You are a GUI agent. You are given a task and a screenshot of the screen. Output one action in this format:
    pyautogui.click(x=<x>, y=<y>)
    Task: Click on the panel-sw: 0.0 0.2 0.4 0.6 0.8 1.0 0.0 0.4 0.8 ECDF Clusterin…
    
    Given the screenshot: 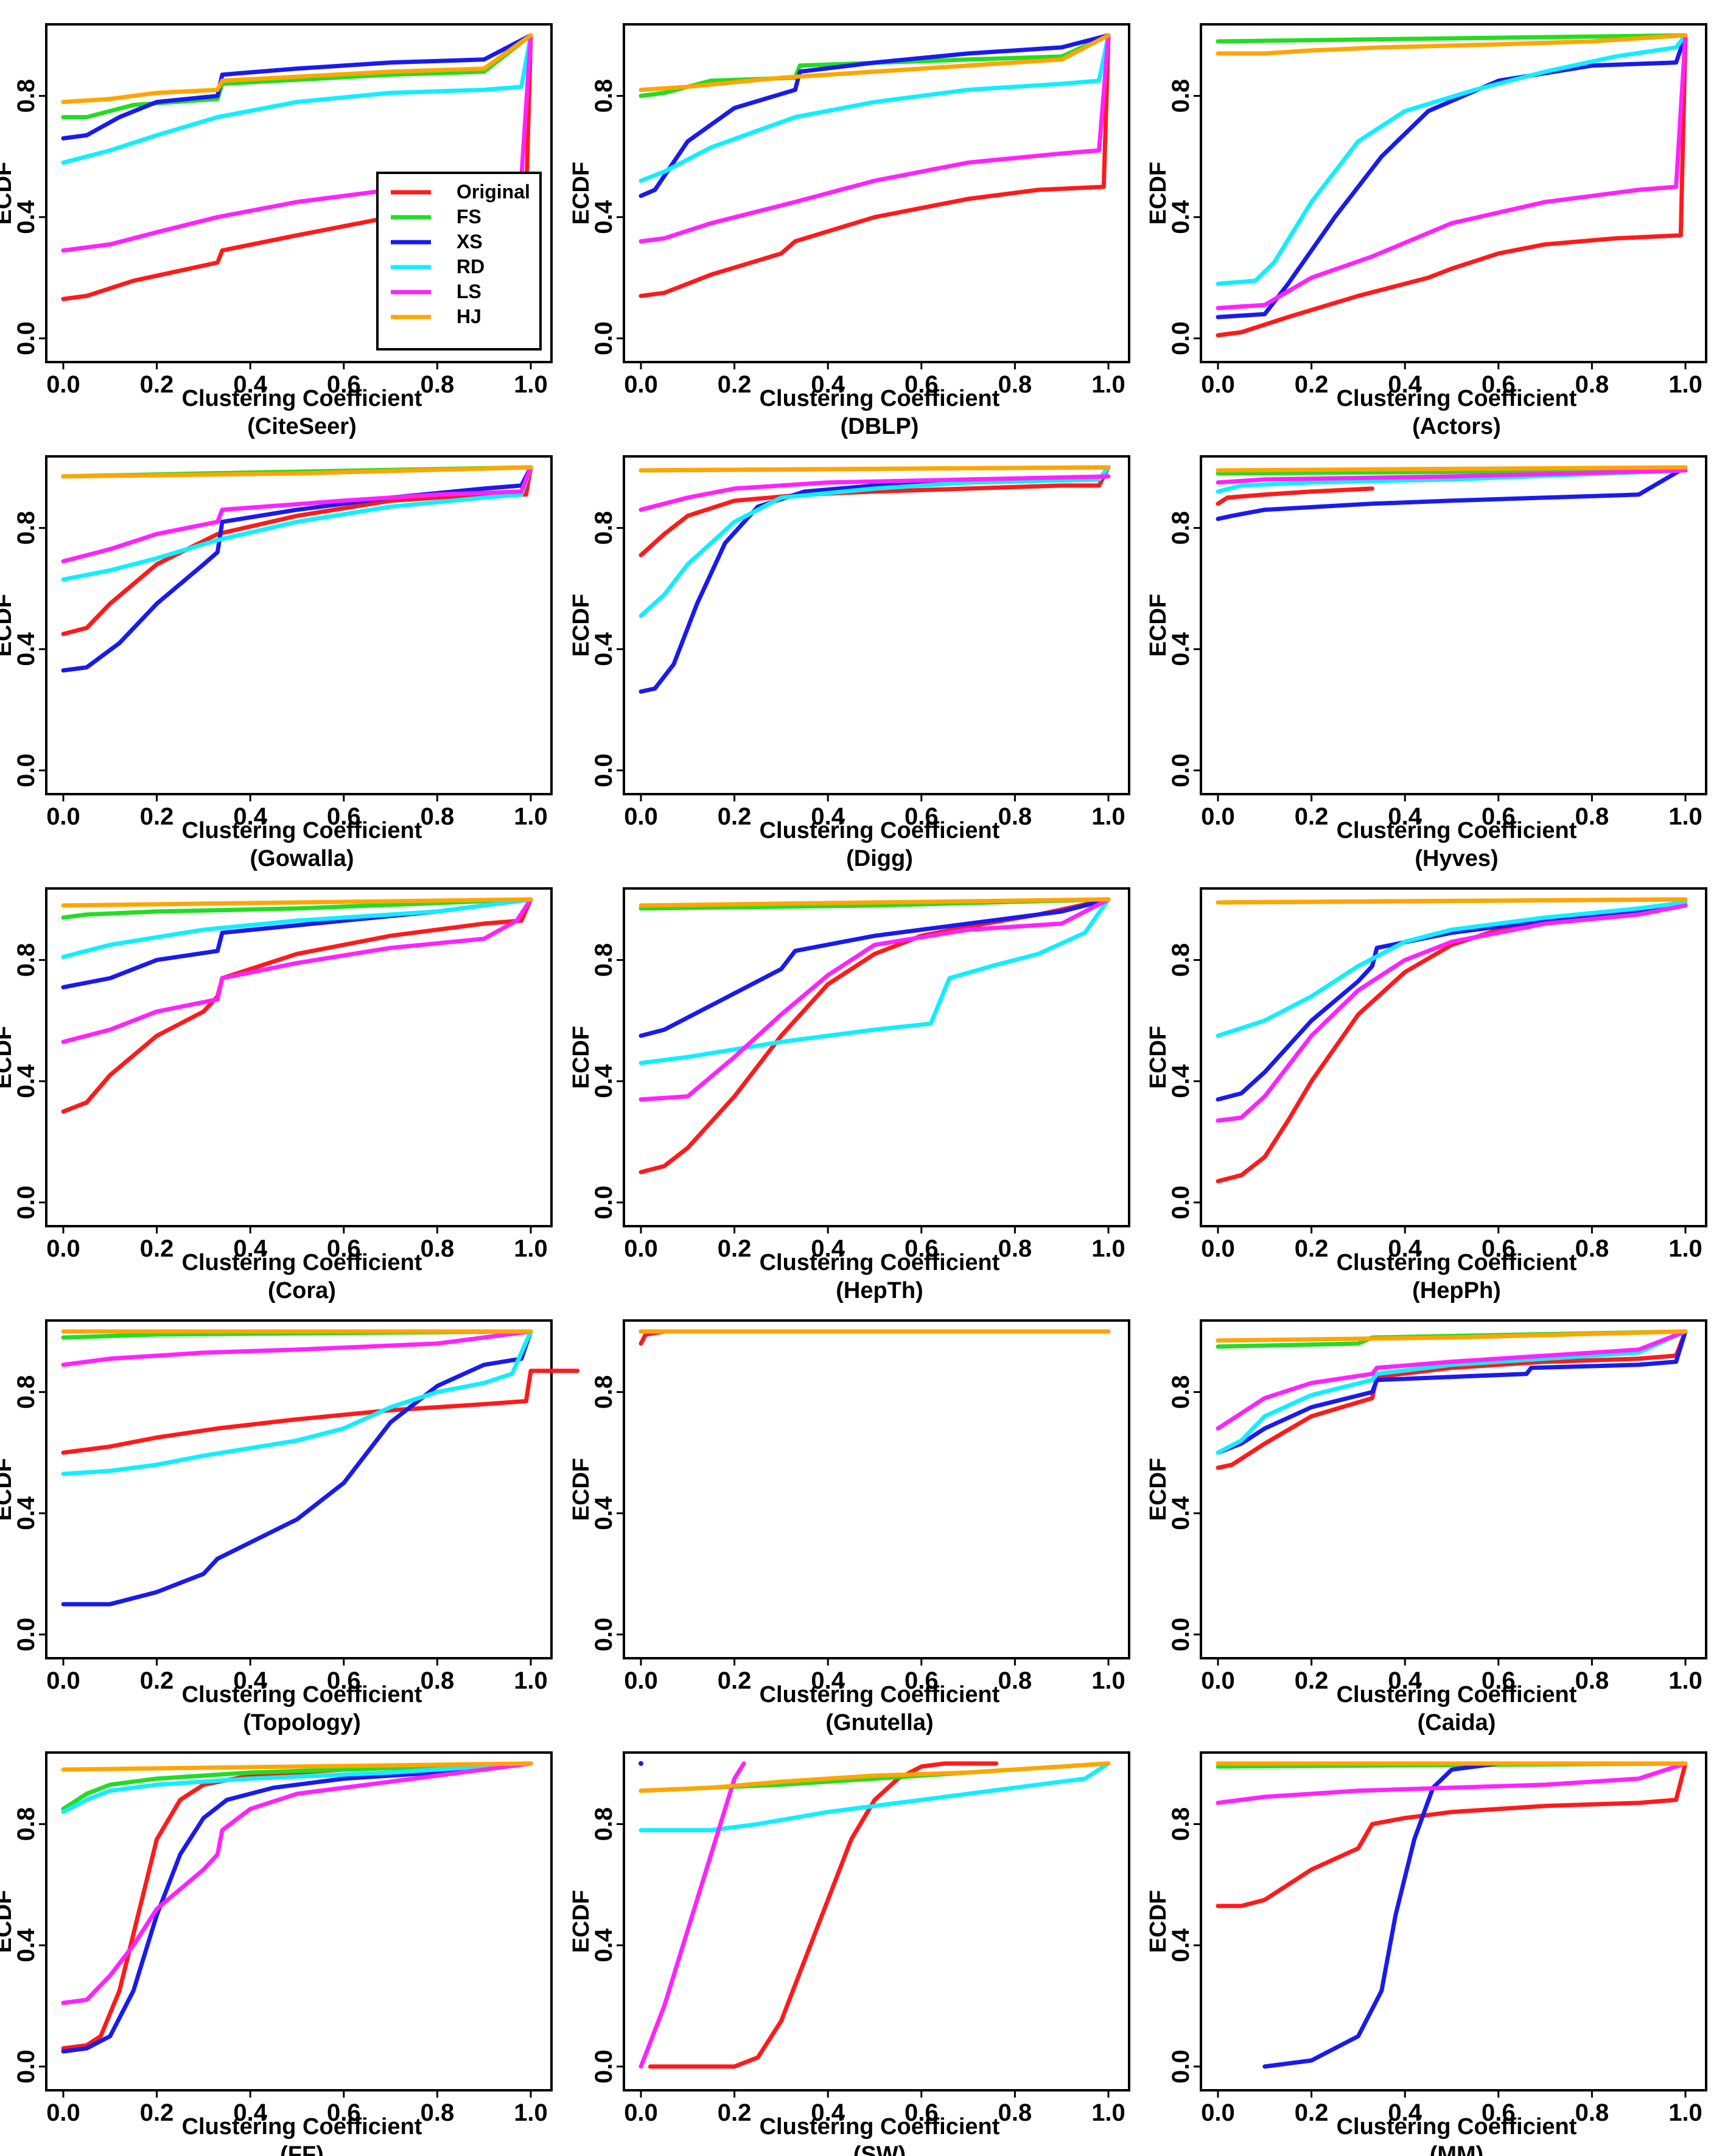 What is the action you would take?
    pyautogui.click(x=849, y=1953)
    